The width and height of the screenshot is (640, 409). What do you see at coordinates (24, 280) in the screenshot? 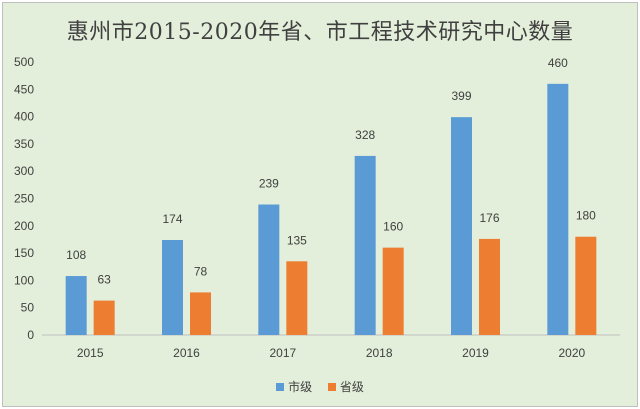
I see `y-tick-label: 100` at bounding box center [24, 280].